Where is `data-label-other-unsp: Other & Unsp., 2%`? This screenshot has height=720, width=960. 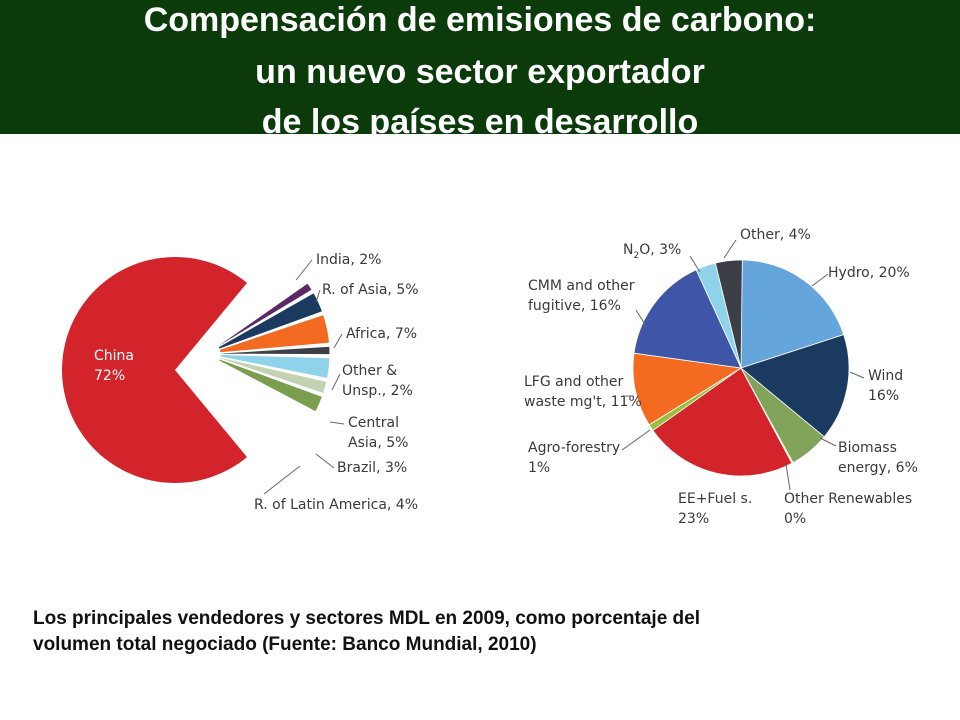 data-label-other-unsp: Other & Unsp., 2% is located at coordinates (377, 381).